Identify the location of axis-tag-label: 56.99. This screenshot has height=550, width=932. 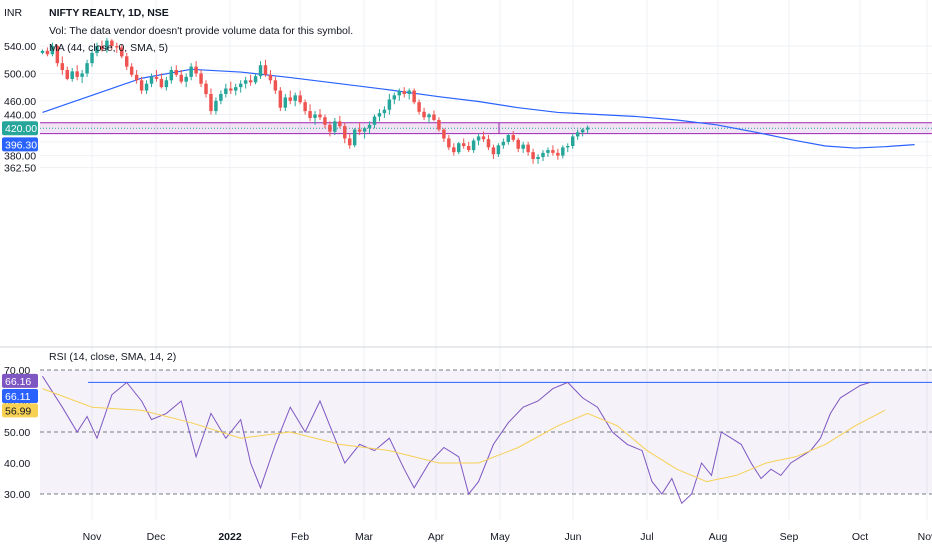
(18, 411).